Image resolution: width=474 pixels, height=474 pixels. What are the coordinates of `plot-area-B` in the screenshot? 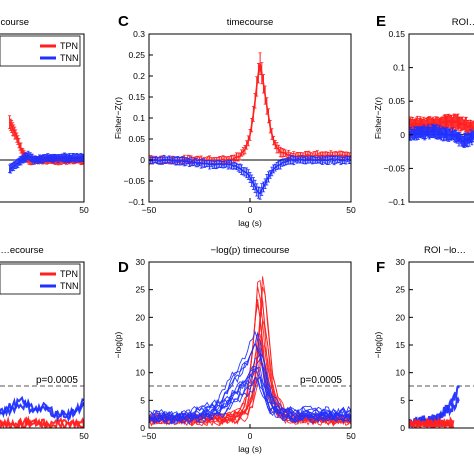 It's located at (42, 406).